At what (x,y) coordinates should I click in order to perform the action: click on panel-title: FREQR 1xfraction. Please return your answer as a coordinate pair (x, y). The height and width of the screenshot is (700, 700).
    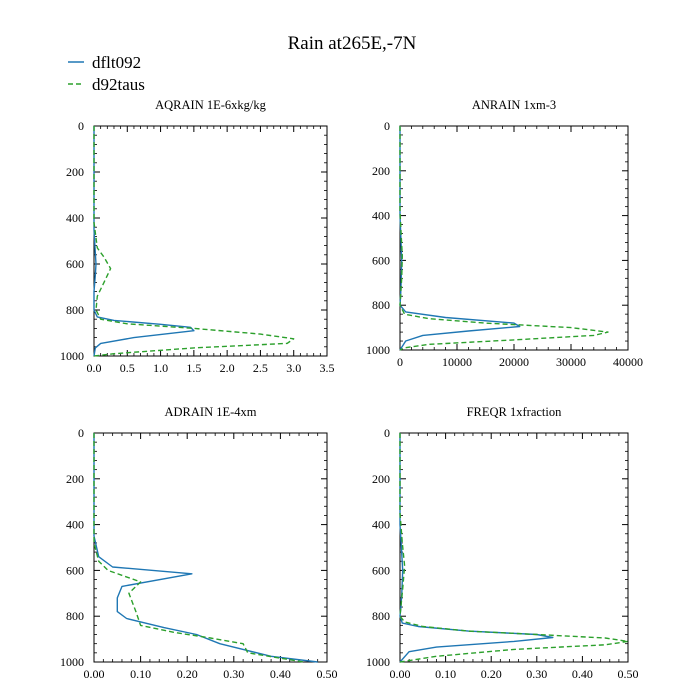
    Looking at the image, I should click on (515, 412).